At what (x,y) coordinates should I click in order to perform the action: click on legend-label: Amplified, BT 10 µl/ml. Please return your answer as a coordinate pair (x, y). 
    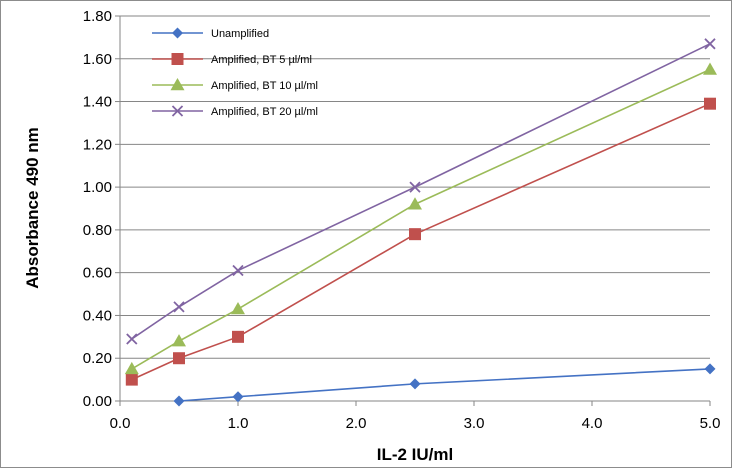
    Looking at the image, I should click on (264, 86).